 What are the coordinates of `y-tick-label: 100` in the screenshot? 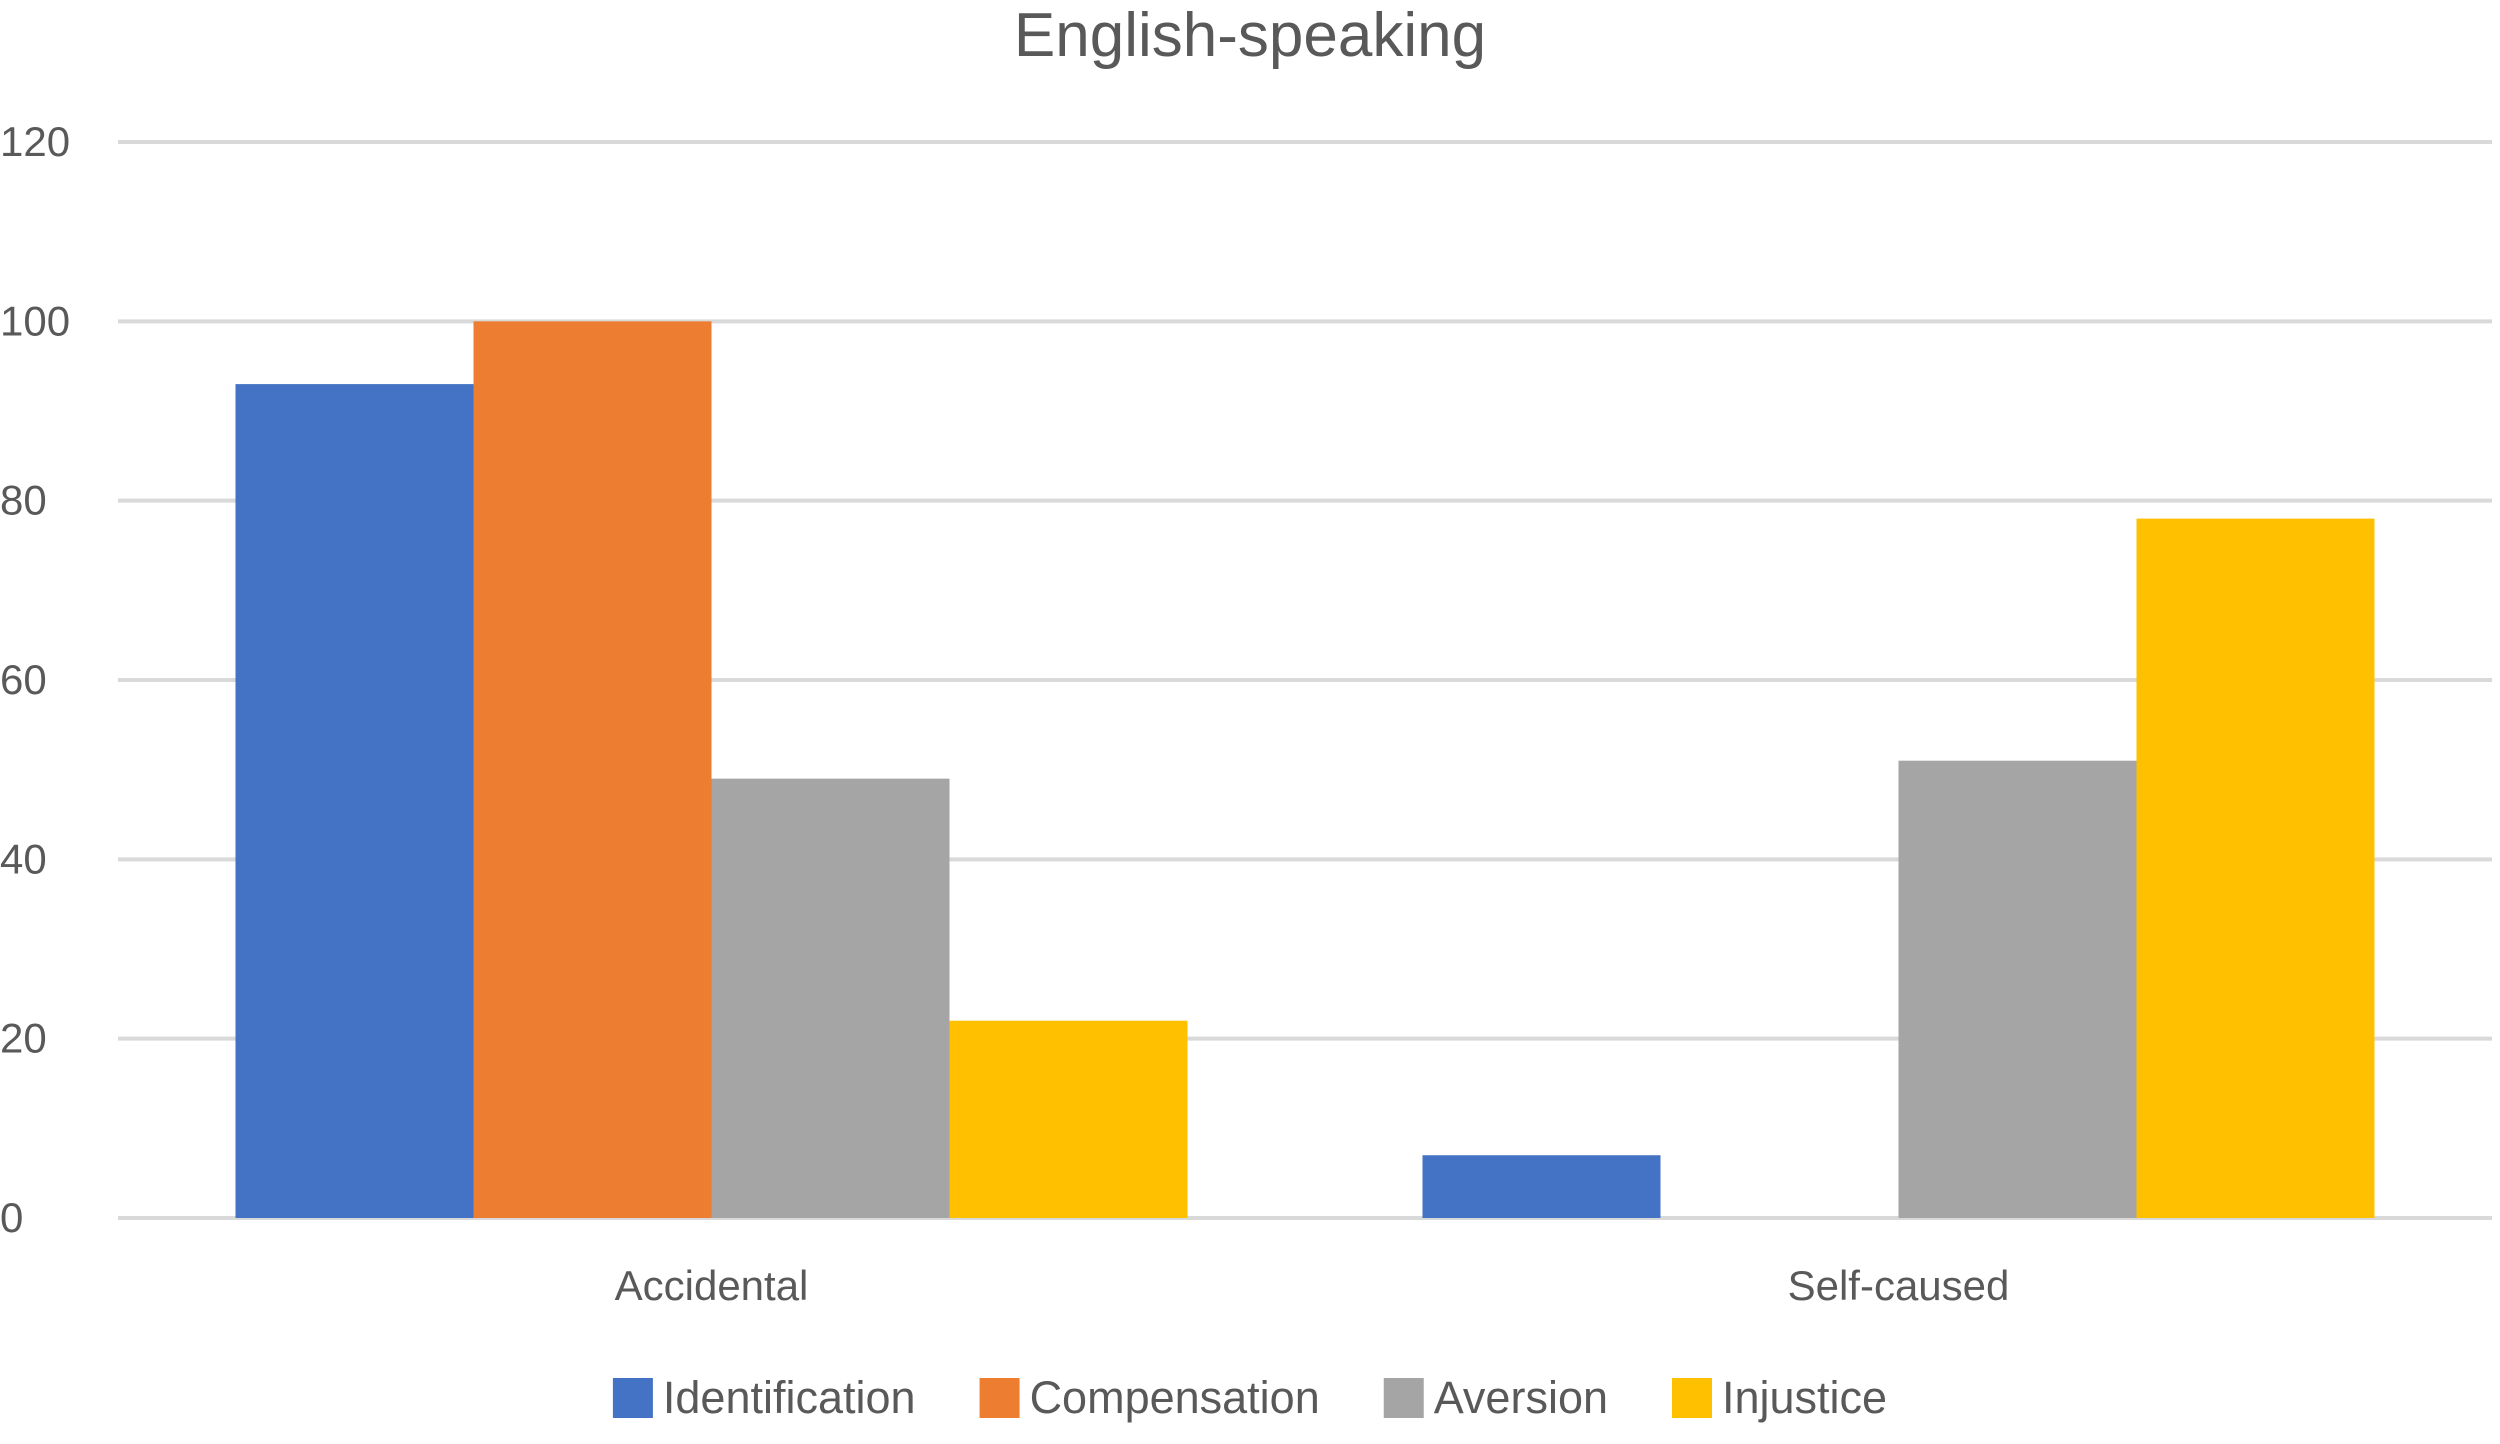 It's located at (35, 320).